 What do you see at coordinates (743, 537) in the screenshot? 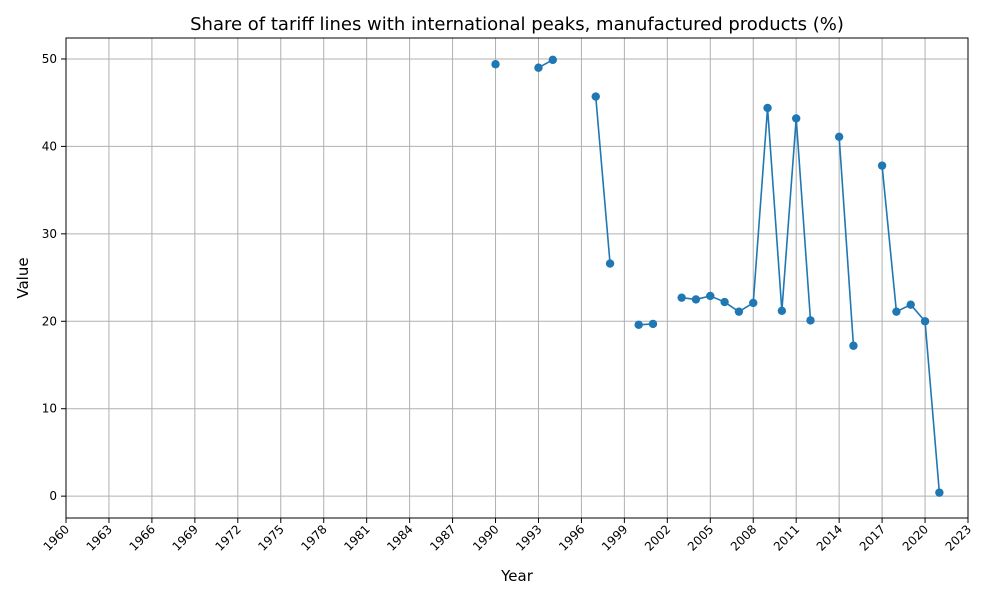
I see `x-tick-label: 2008` at bounding box center [743, 537].